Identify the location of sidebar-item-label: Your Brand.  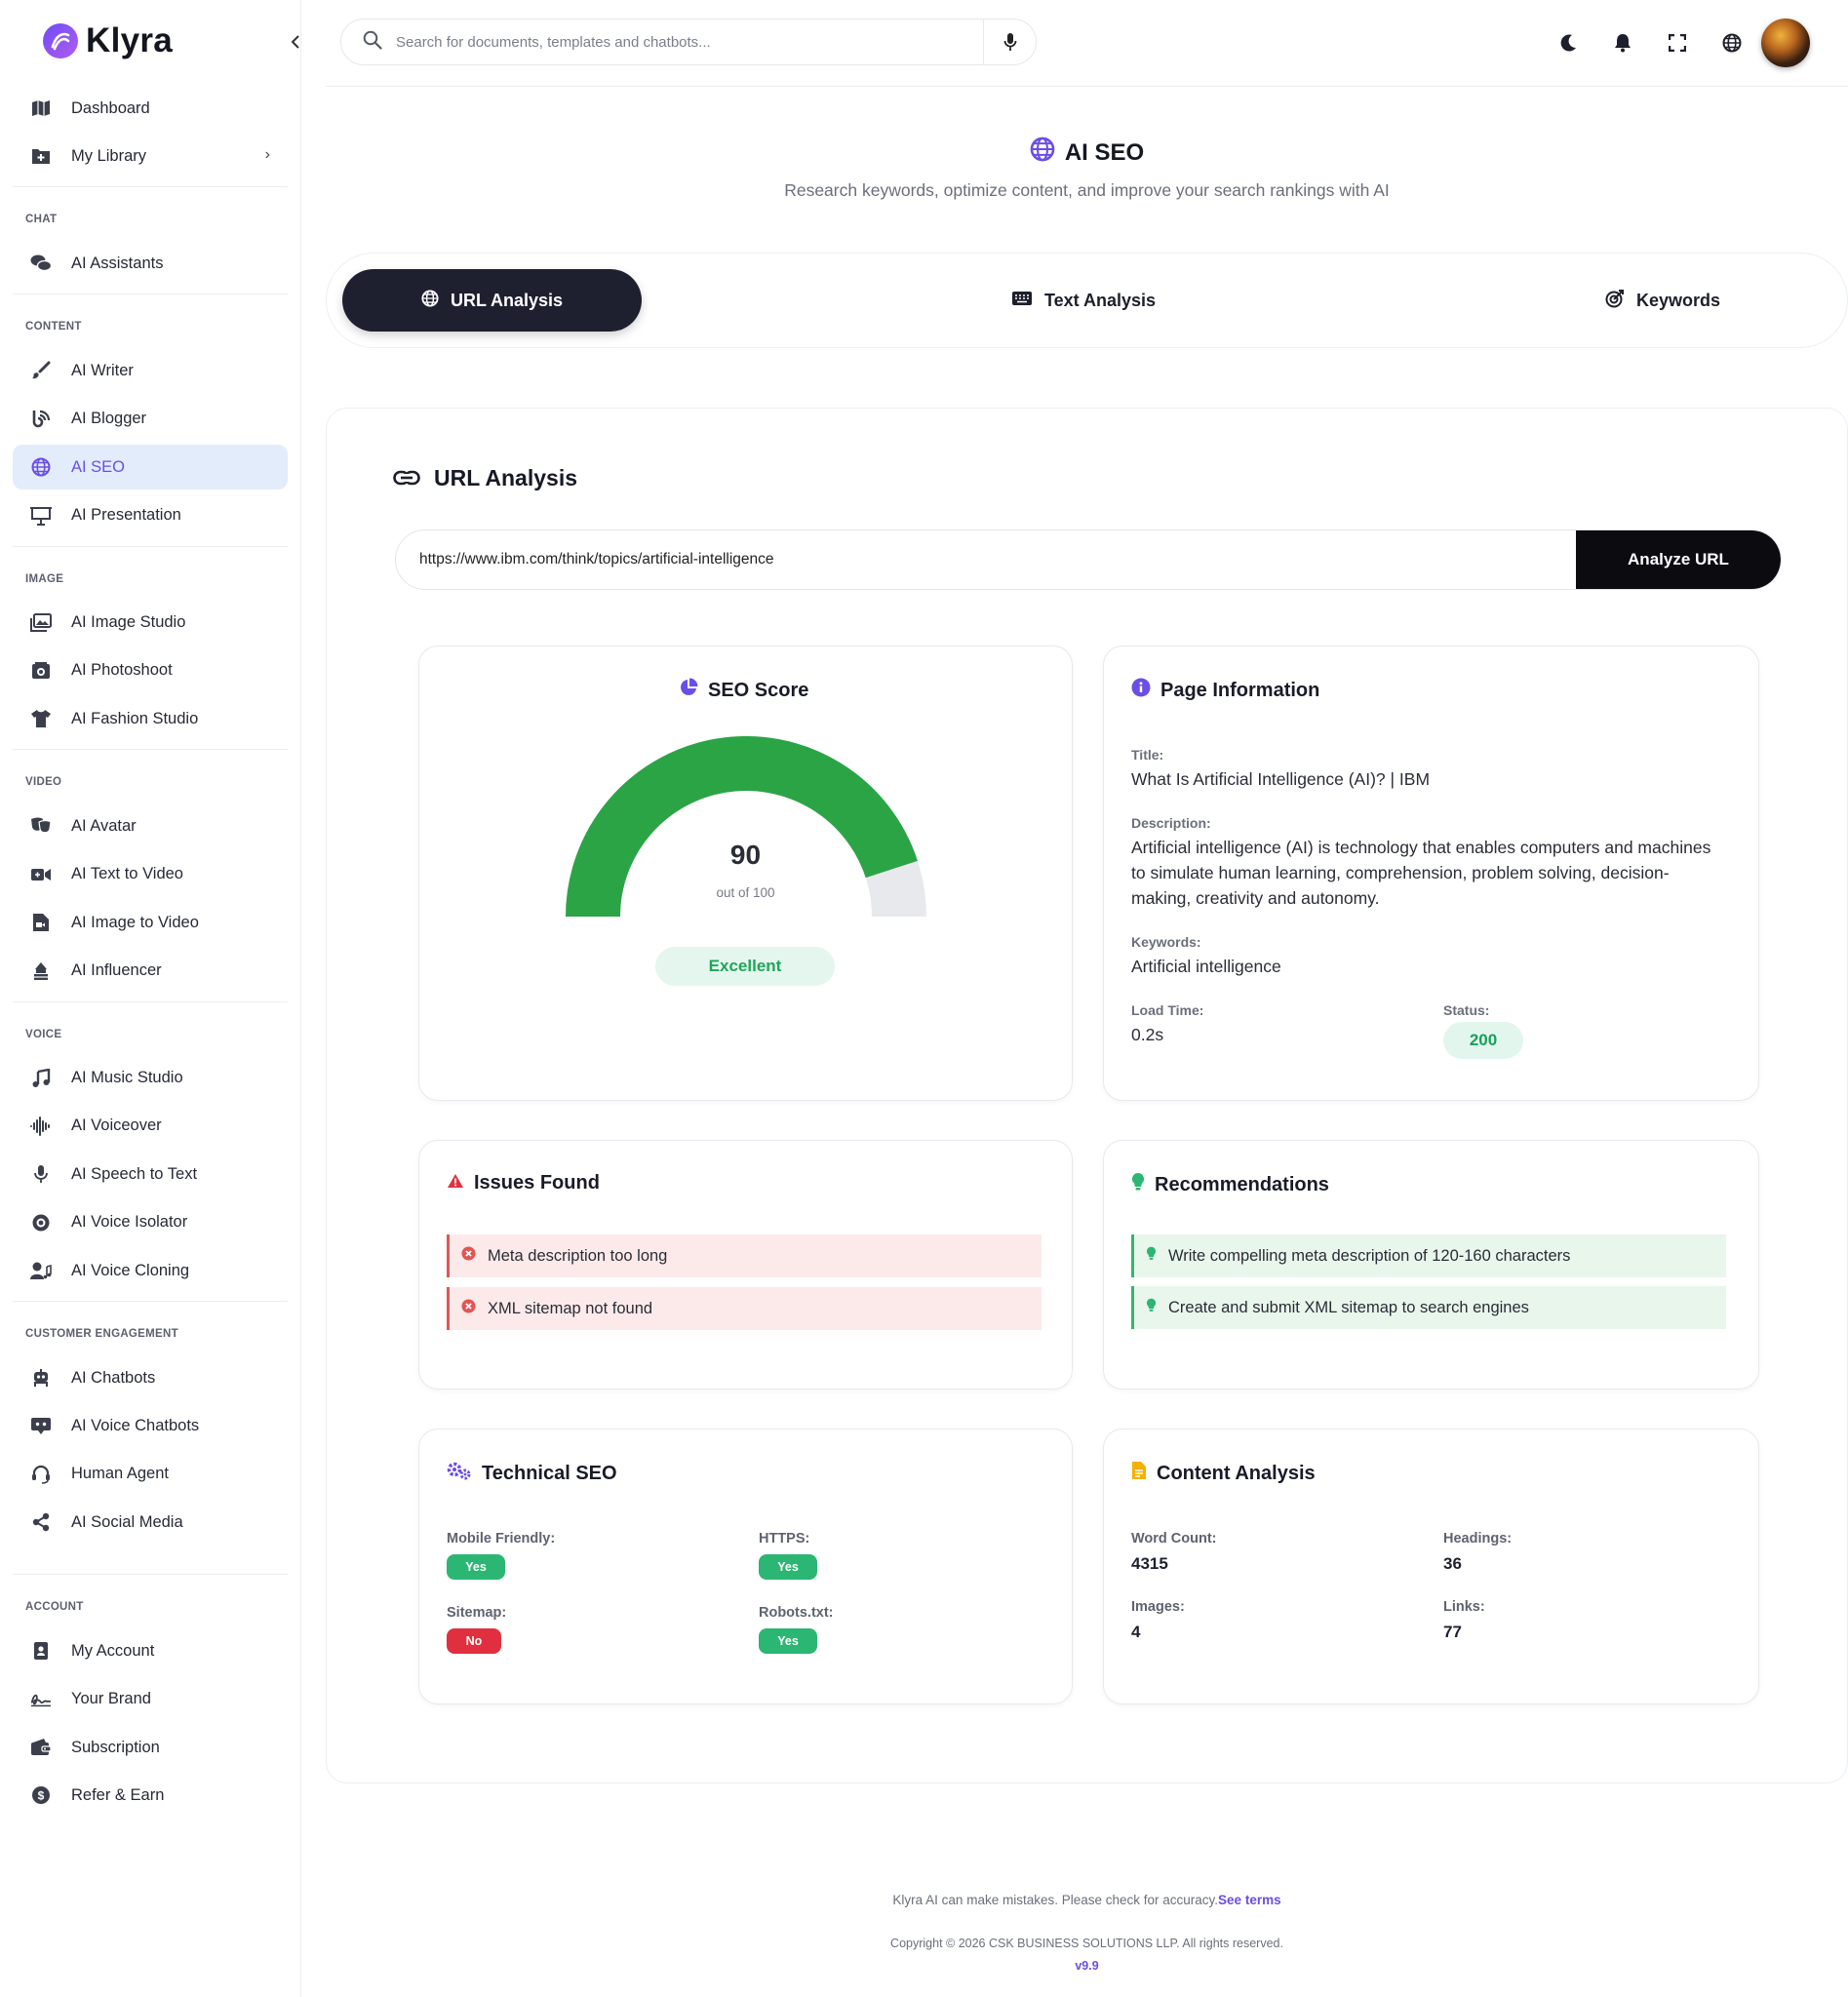
(111, 1699).